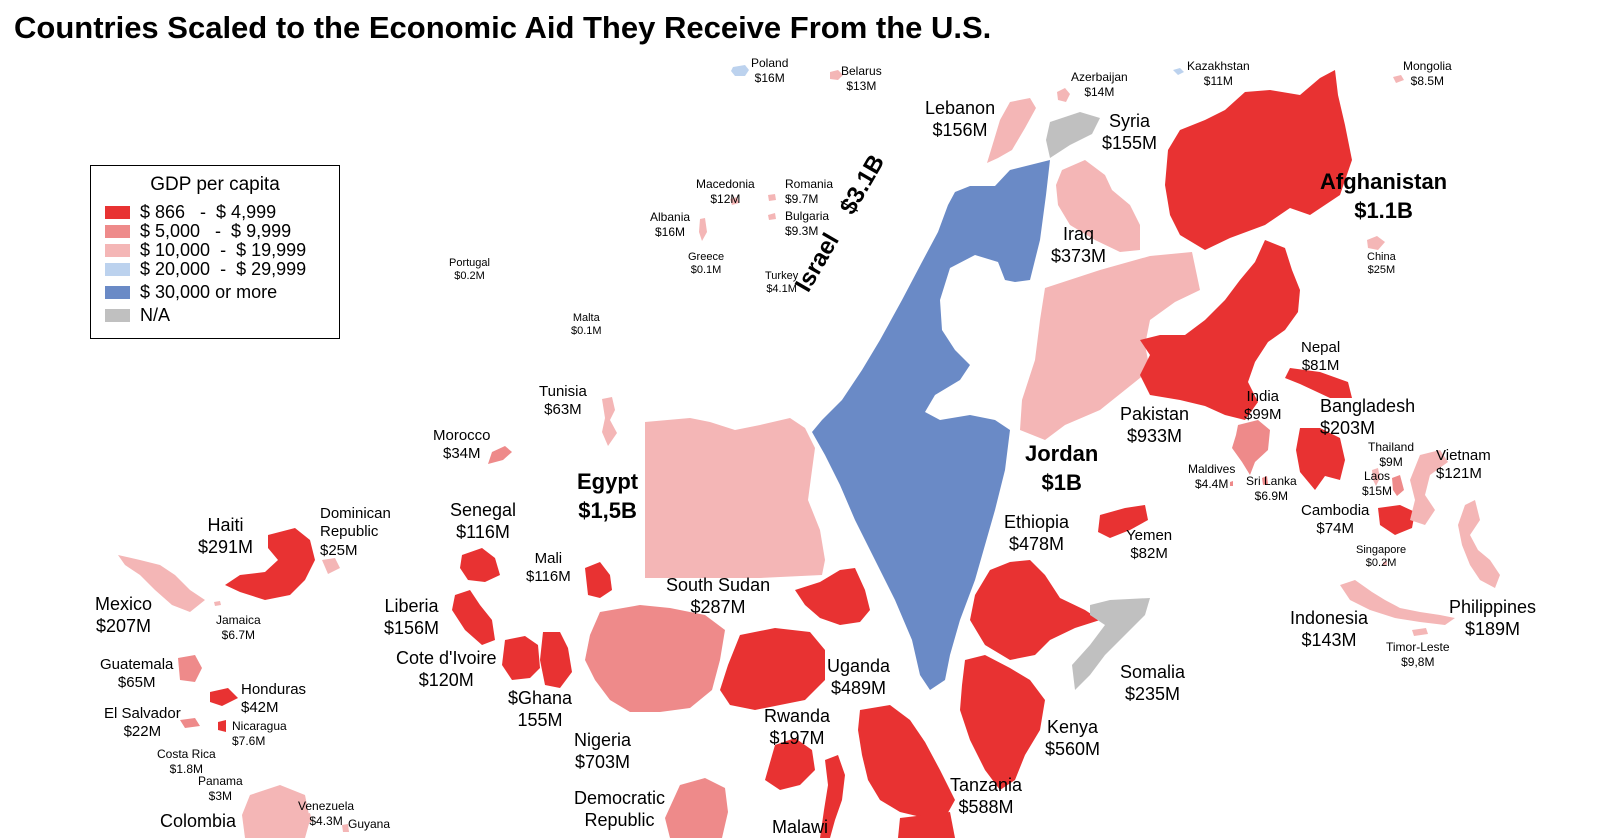 Image resolution: width=1600 pixels, height=839 pixels. What do you see at coordinates (706, 264) in the screenshot?
I see `label-greece: Greece $0.1M` at bounding box center [706, 264].